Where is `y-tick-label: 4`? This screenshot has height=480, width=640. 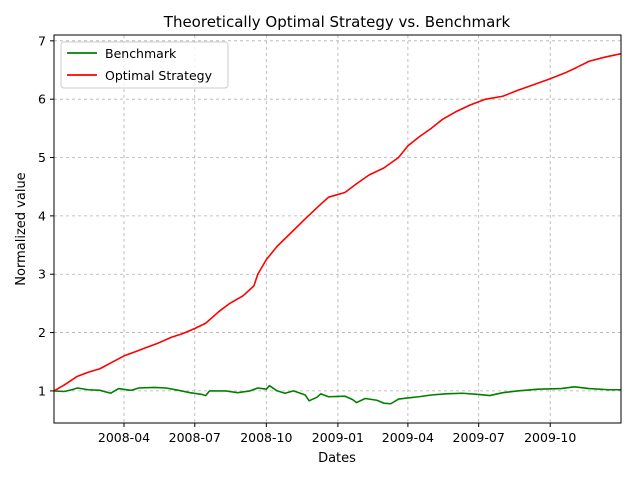 y-tick-label: 4 is located at coordinates (42, 215).